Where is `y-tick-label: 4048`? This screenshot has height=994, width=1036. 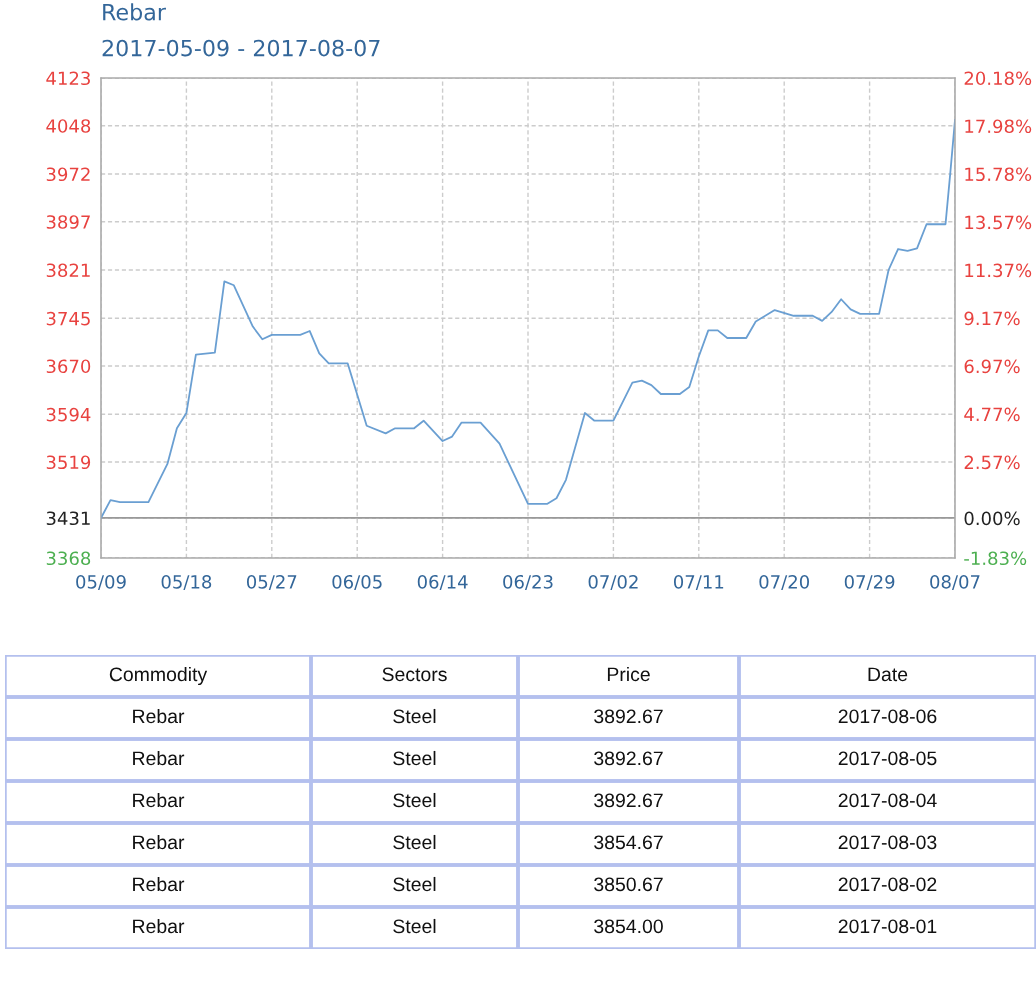
y-tick-label: 4048 is located at coordinates (68, 126).